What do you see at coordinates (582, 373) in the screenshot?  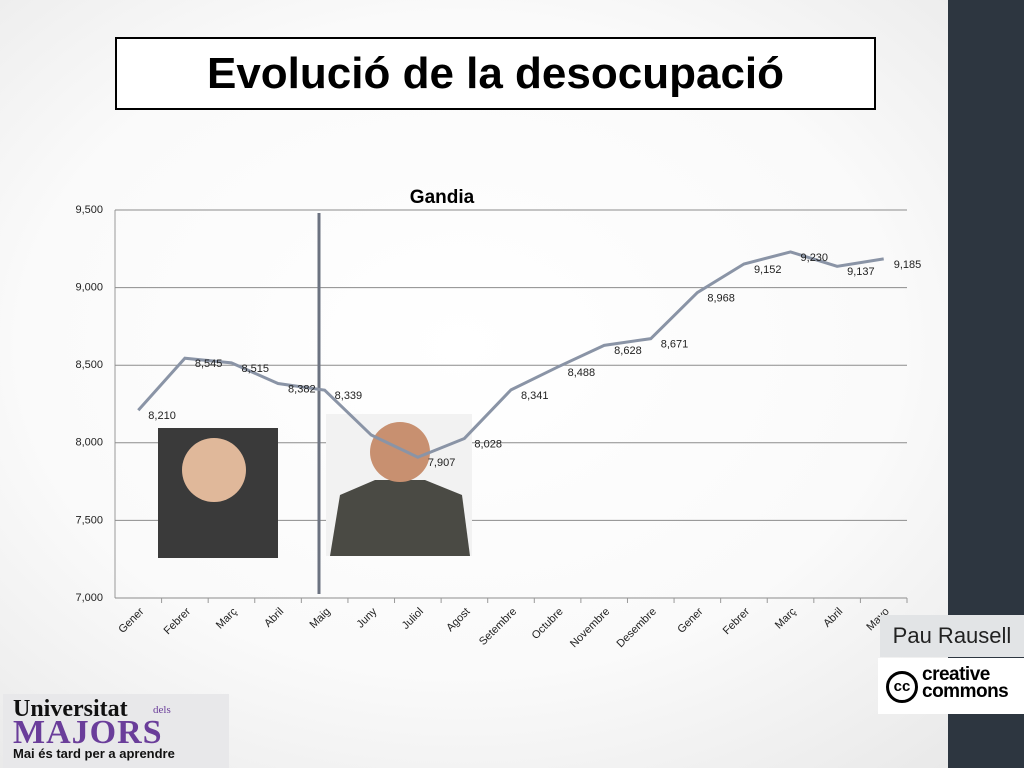 I see `data-label: 8,488` at bounding box center [582, 373].